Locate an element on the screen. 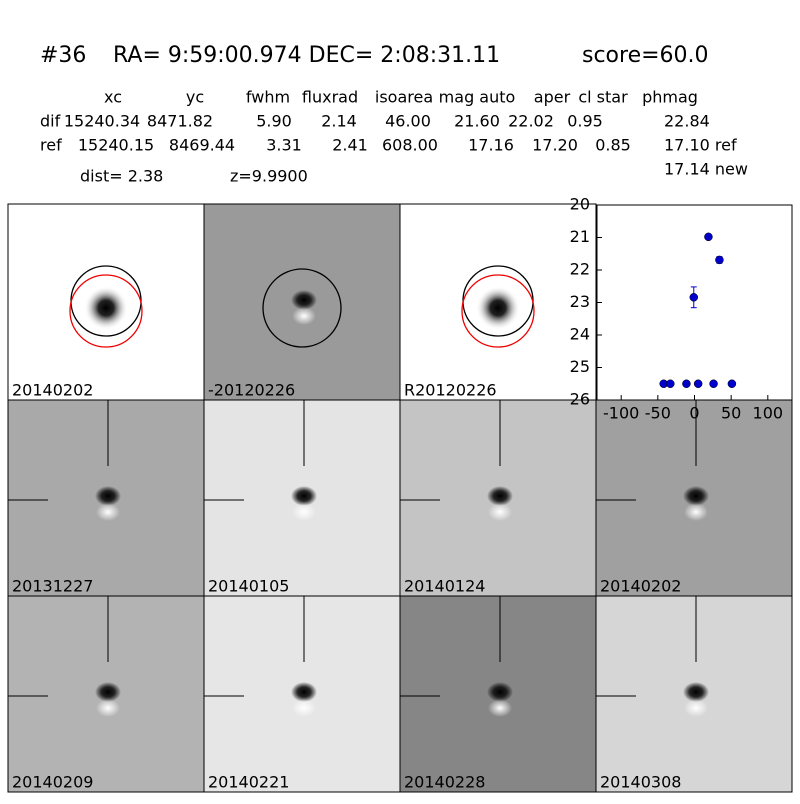 The width and height of the screenshot is (800, 804). column-header: fluxrad is located at coordinates (330, 97).